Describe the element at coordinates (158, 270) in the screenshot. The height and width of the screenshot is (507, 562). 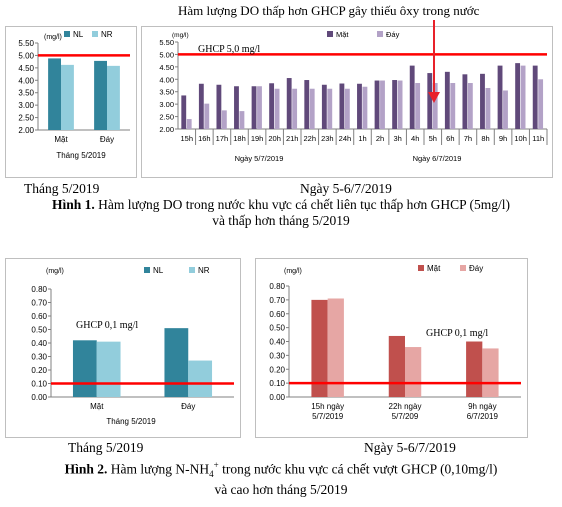
I see `legend-label-nl: NL` at that location.